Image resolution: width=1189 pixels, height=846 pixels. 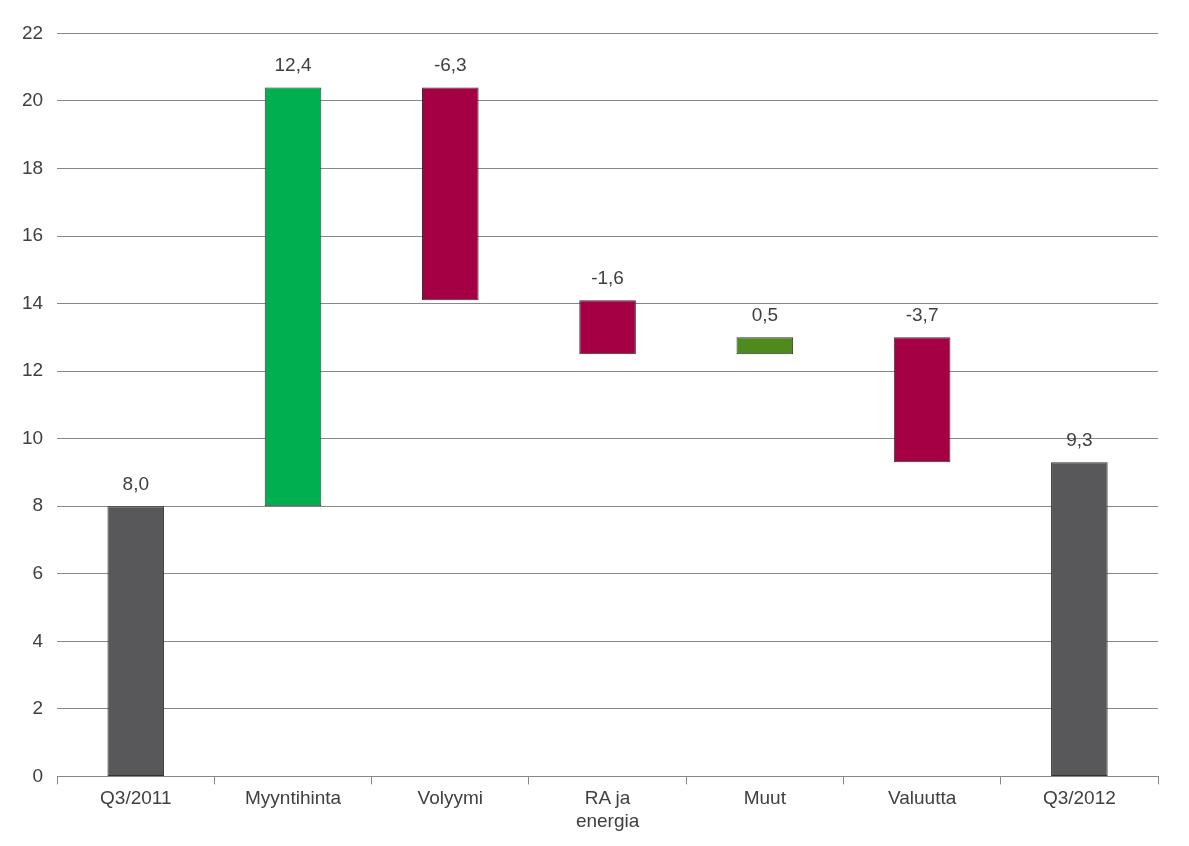 I want to click on data-label: 8,0, so click(x=135, y=483).